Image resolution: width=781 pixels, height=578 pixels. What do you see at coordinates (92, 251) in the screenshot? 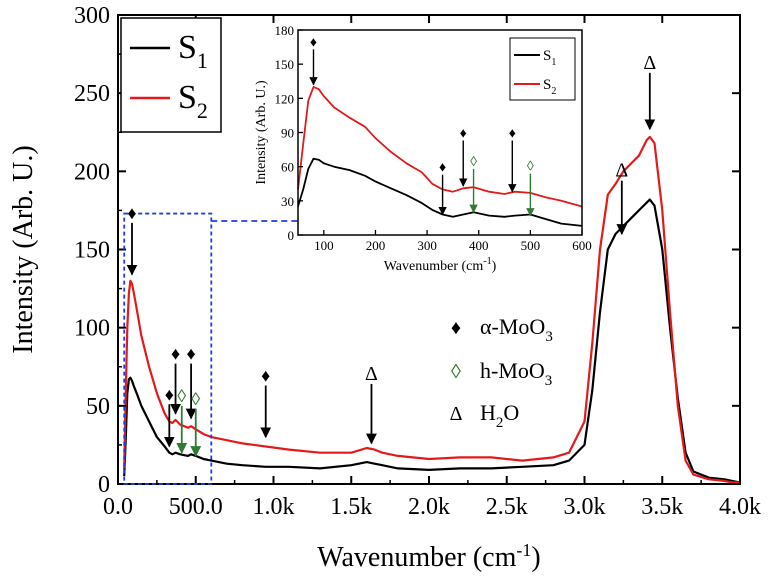
I see `y-tick-label: 150` at bounding box center [92, 251].